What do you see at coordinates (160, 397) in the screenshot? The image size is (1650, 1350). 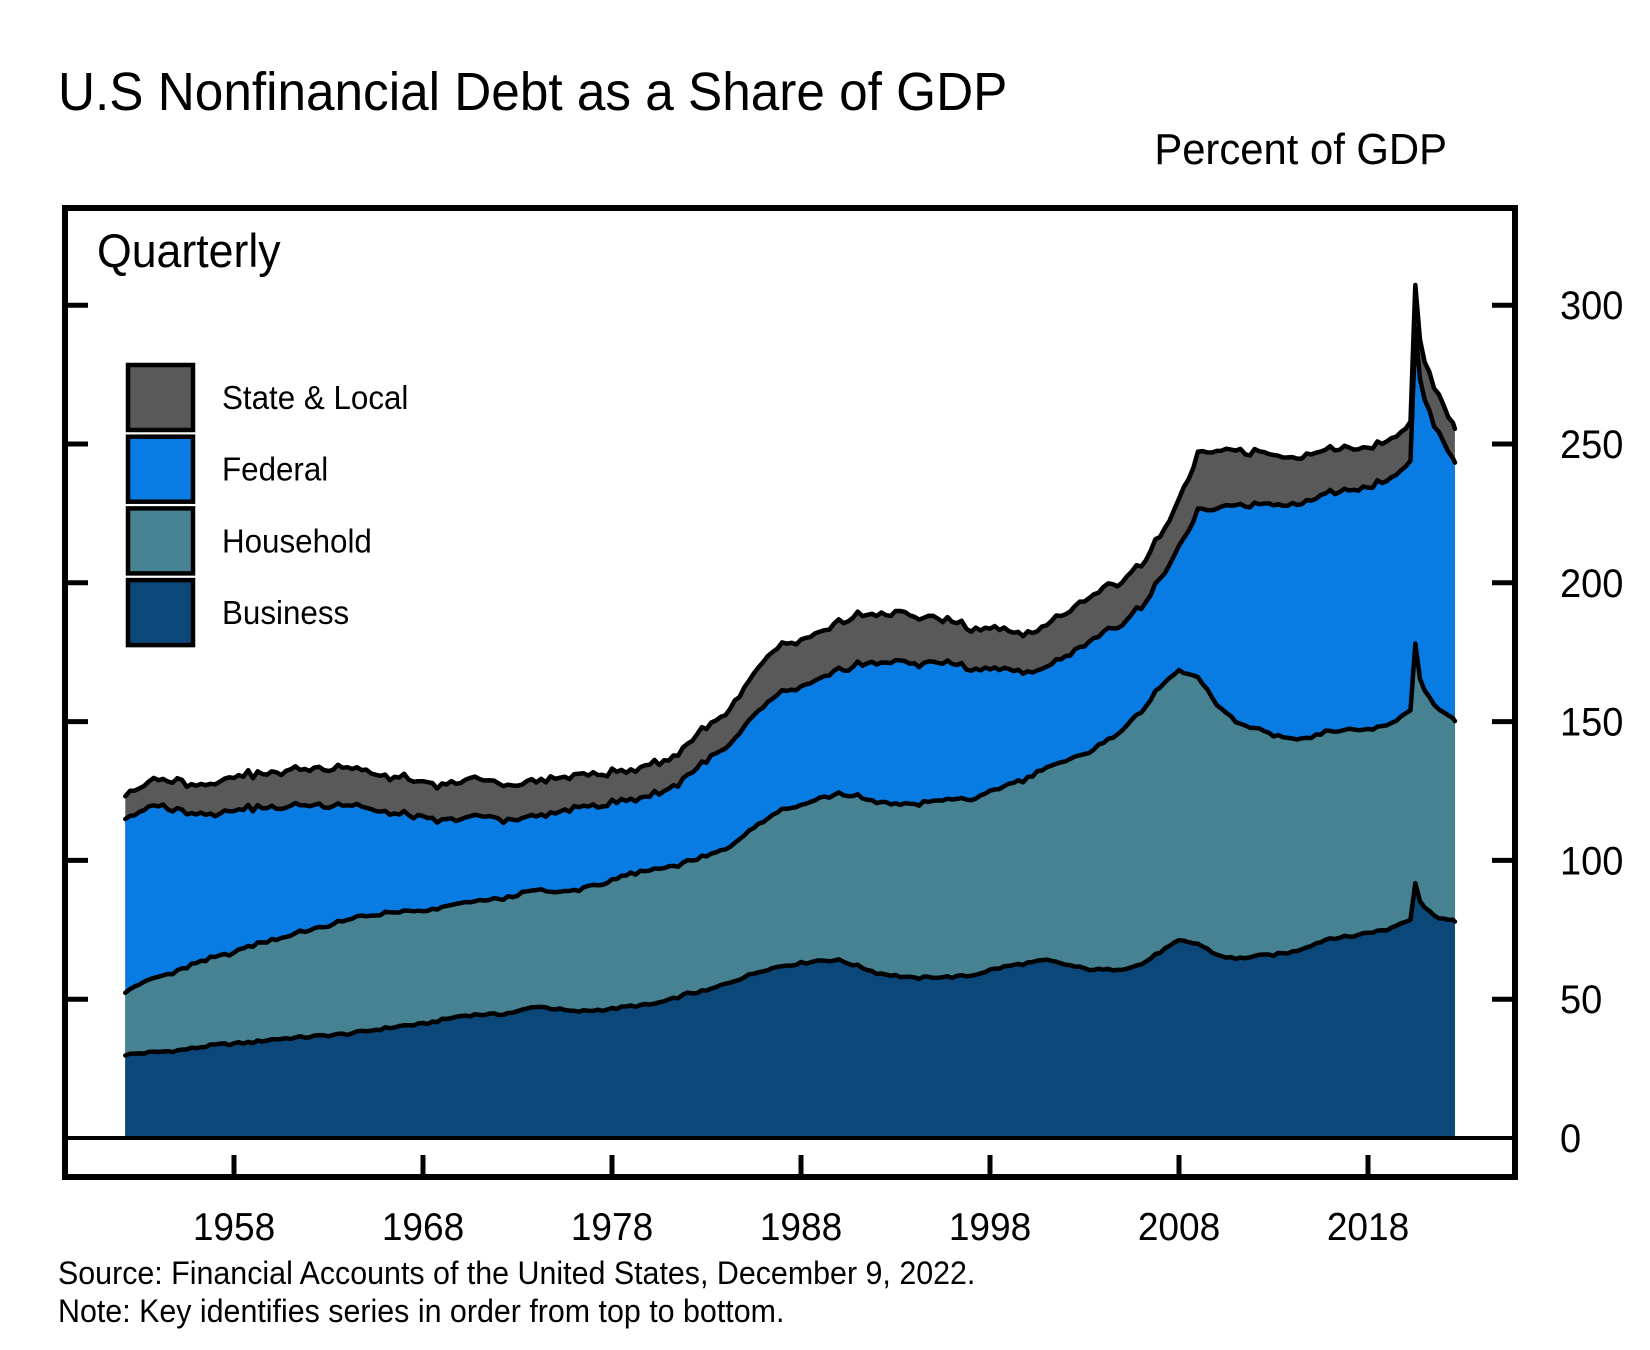 I see `legend-swatch-state_local` at bounding box center [160, 397].